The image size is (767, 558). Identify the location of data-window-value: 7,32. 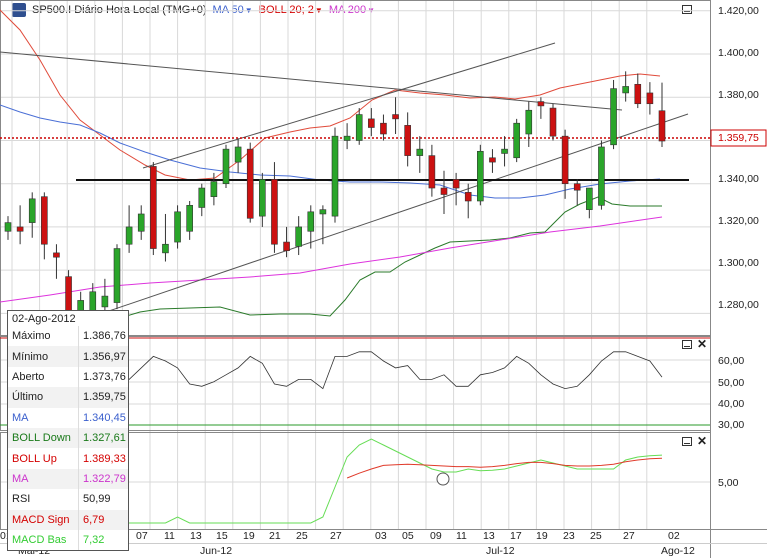
(103, 540).